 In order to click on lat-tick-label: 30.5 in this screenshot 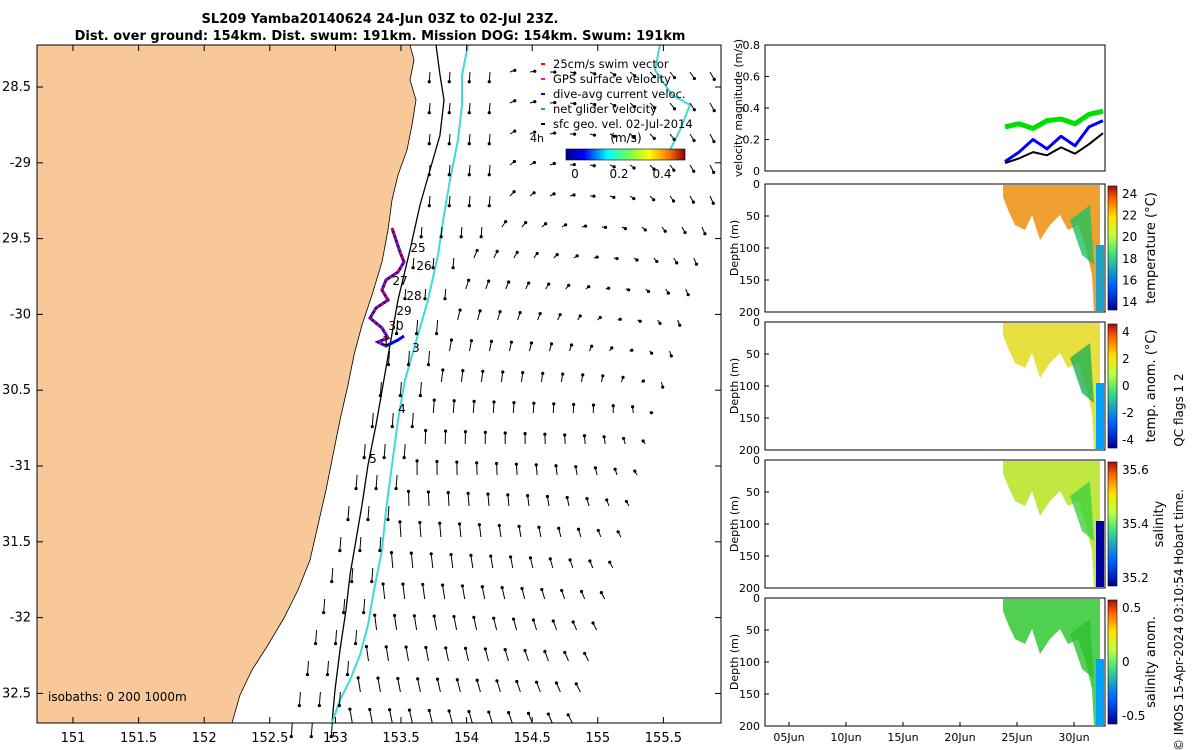, I will do `click(16, 390)`.